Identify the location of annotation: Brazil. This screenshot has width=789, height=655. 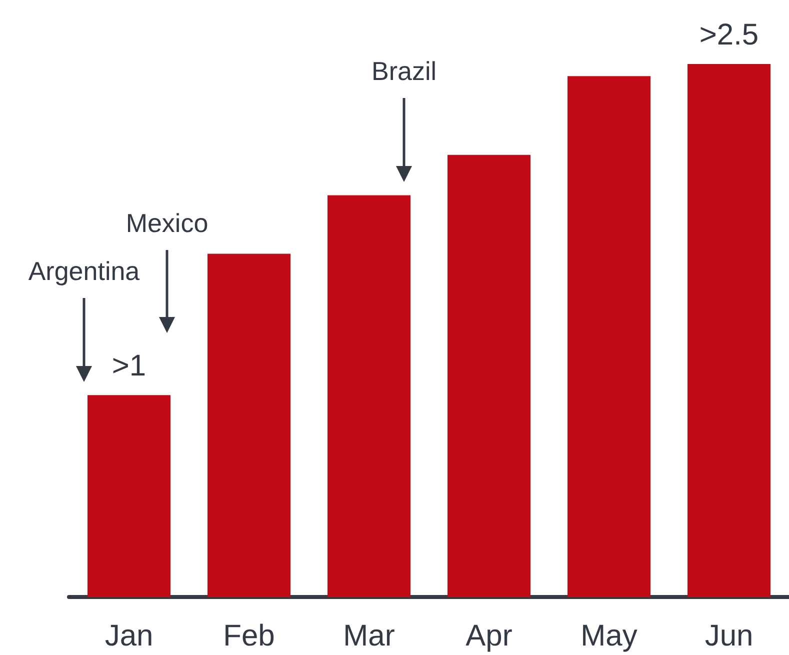
(404, 71).